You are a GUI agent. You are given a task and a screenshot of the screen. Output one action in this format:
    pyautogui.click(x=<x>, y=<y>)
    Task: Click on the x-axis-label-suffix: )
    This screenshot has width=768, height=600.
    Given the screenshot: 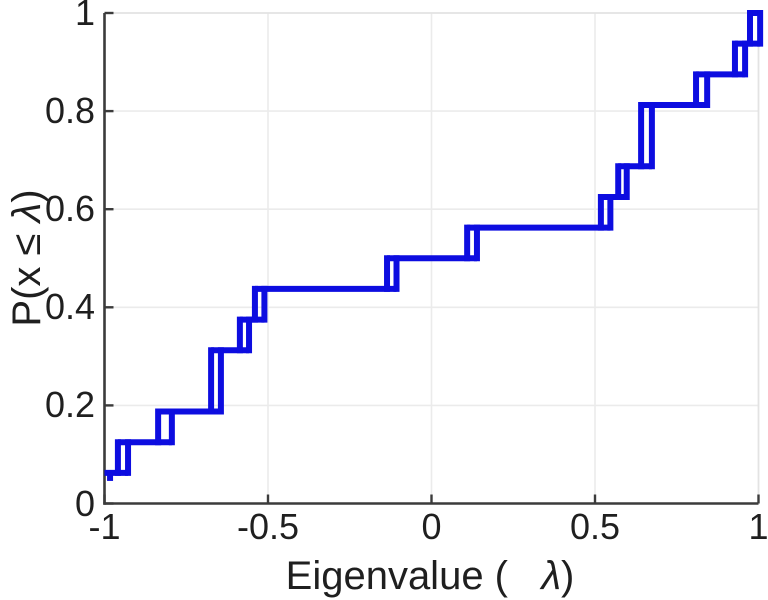 What is the action you would take?
    pyautogui.click(x=568, y=576)
    